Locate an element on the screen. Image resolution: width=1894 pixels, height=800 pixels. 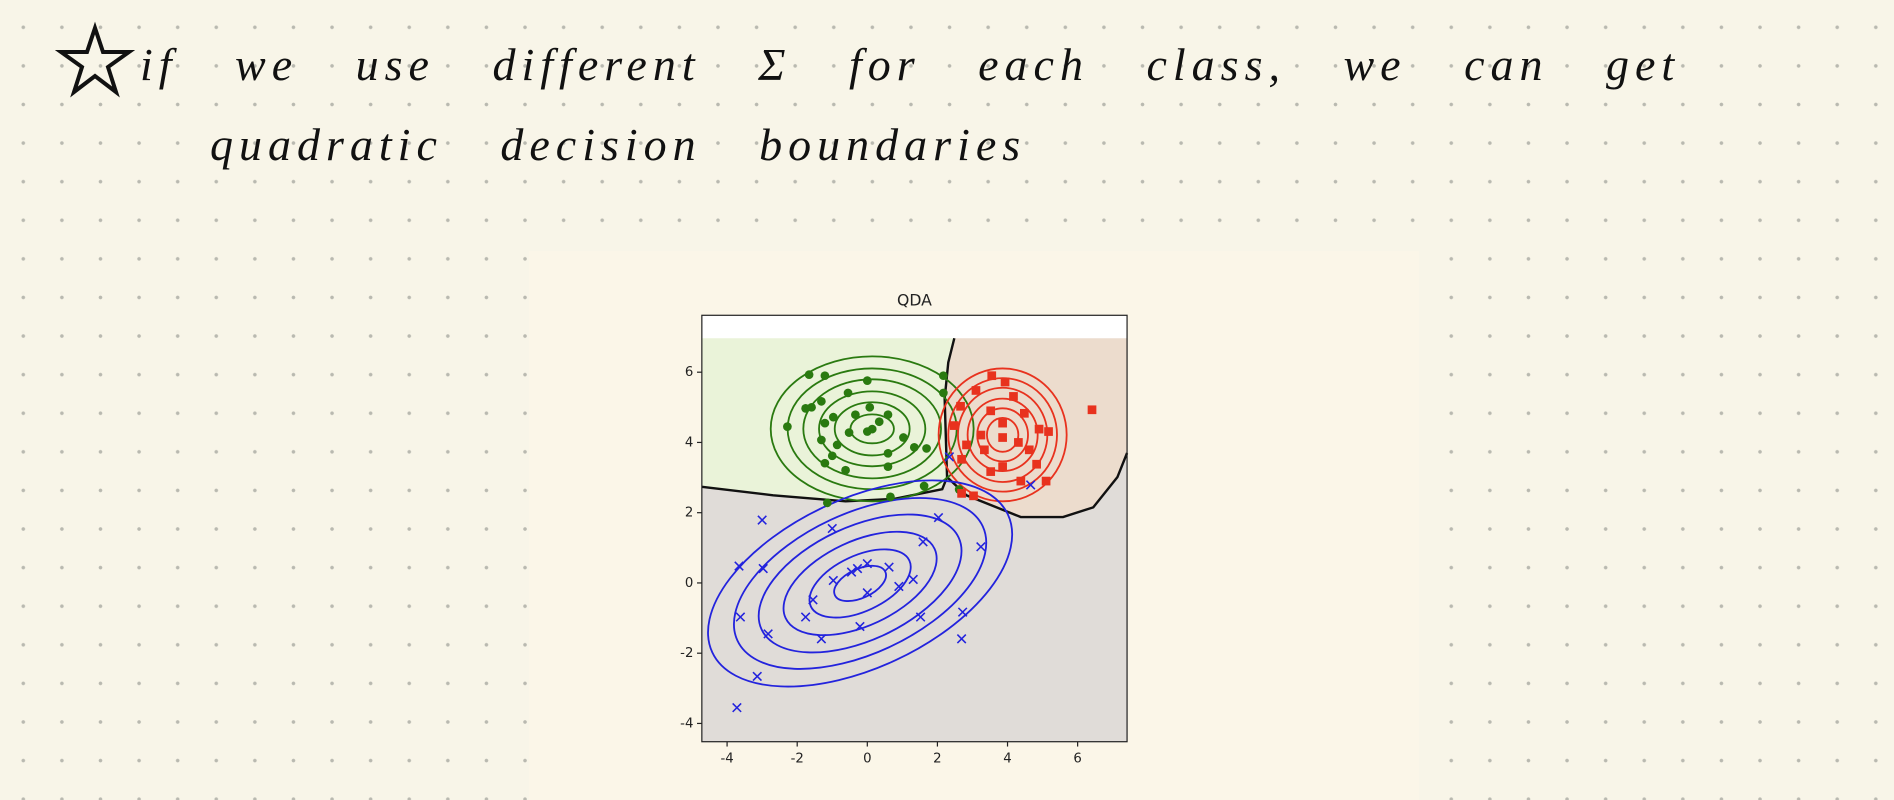
x-tick-label: 6 is located at coordinates (1077, 759).